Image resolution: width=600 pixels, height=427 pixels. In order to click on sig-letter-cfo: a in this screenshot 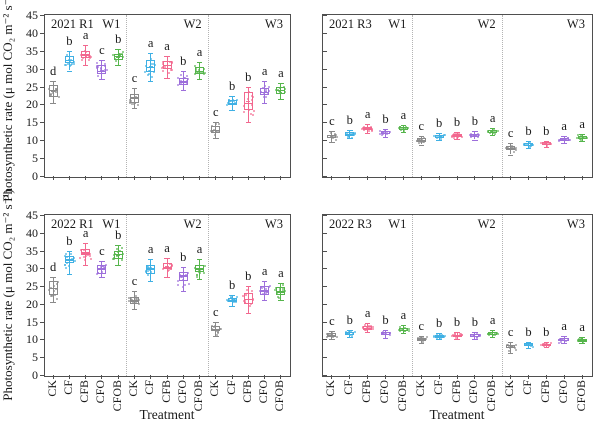, I will do `click(264, 71)`.